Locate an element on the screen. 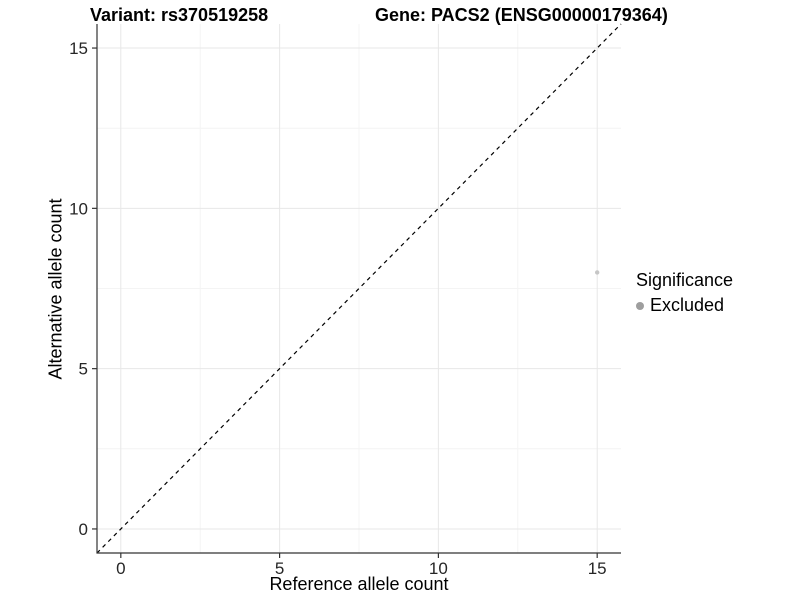 Image resolution: width=800 pixels, height=600 pixels. y-tick-label: 5 is located at coordinates (83, 369).